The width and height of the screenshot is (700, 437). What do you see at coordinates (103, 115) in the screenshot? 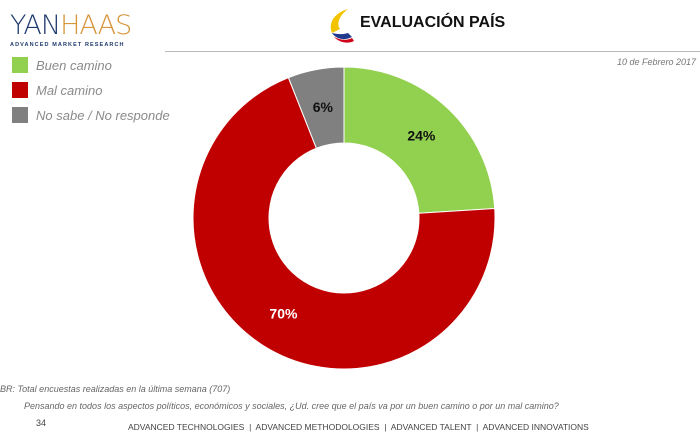
I see `legend-label: No sabe / No responde` at bounding box center [103, 115].